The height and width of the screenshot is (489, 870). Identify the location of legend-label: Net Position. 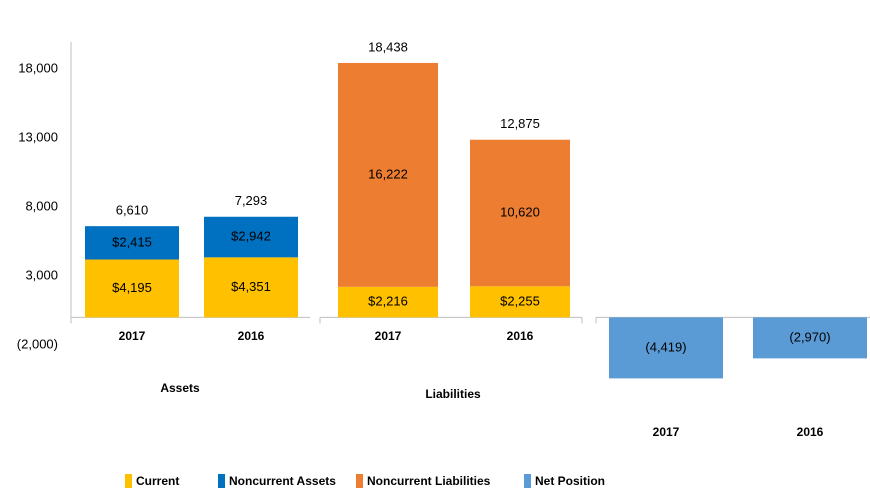
(570, 481).